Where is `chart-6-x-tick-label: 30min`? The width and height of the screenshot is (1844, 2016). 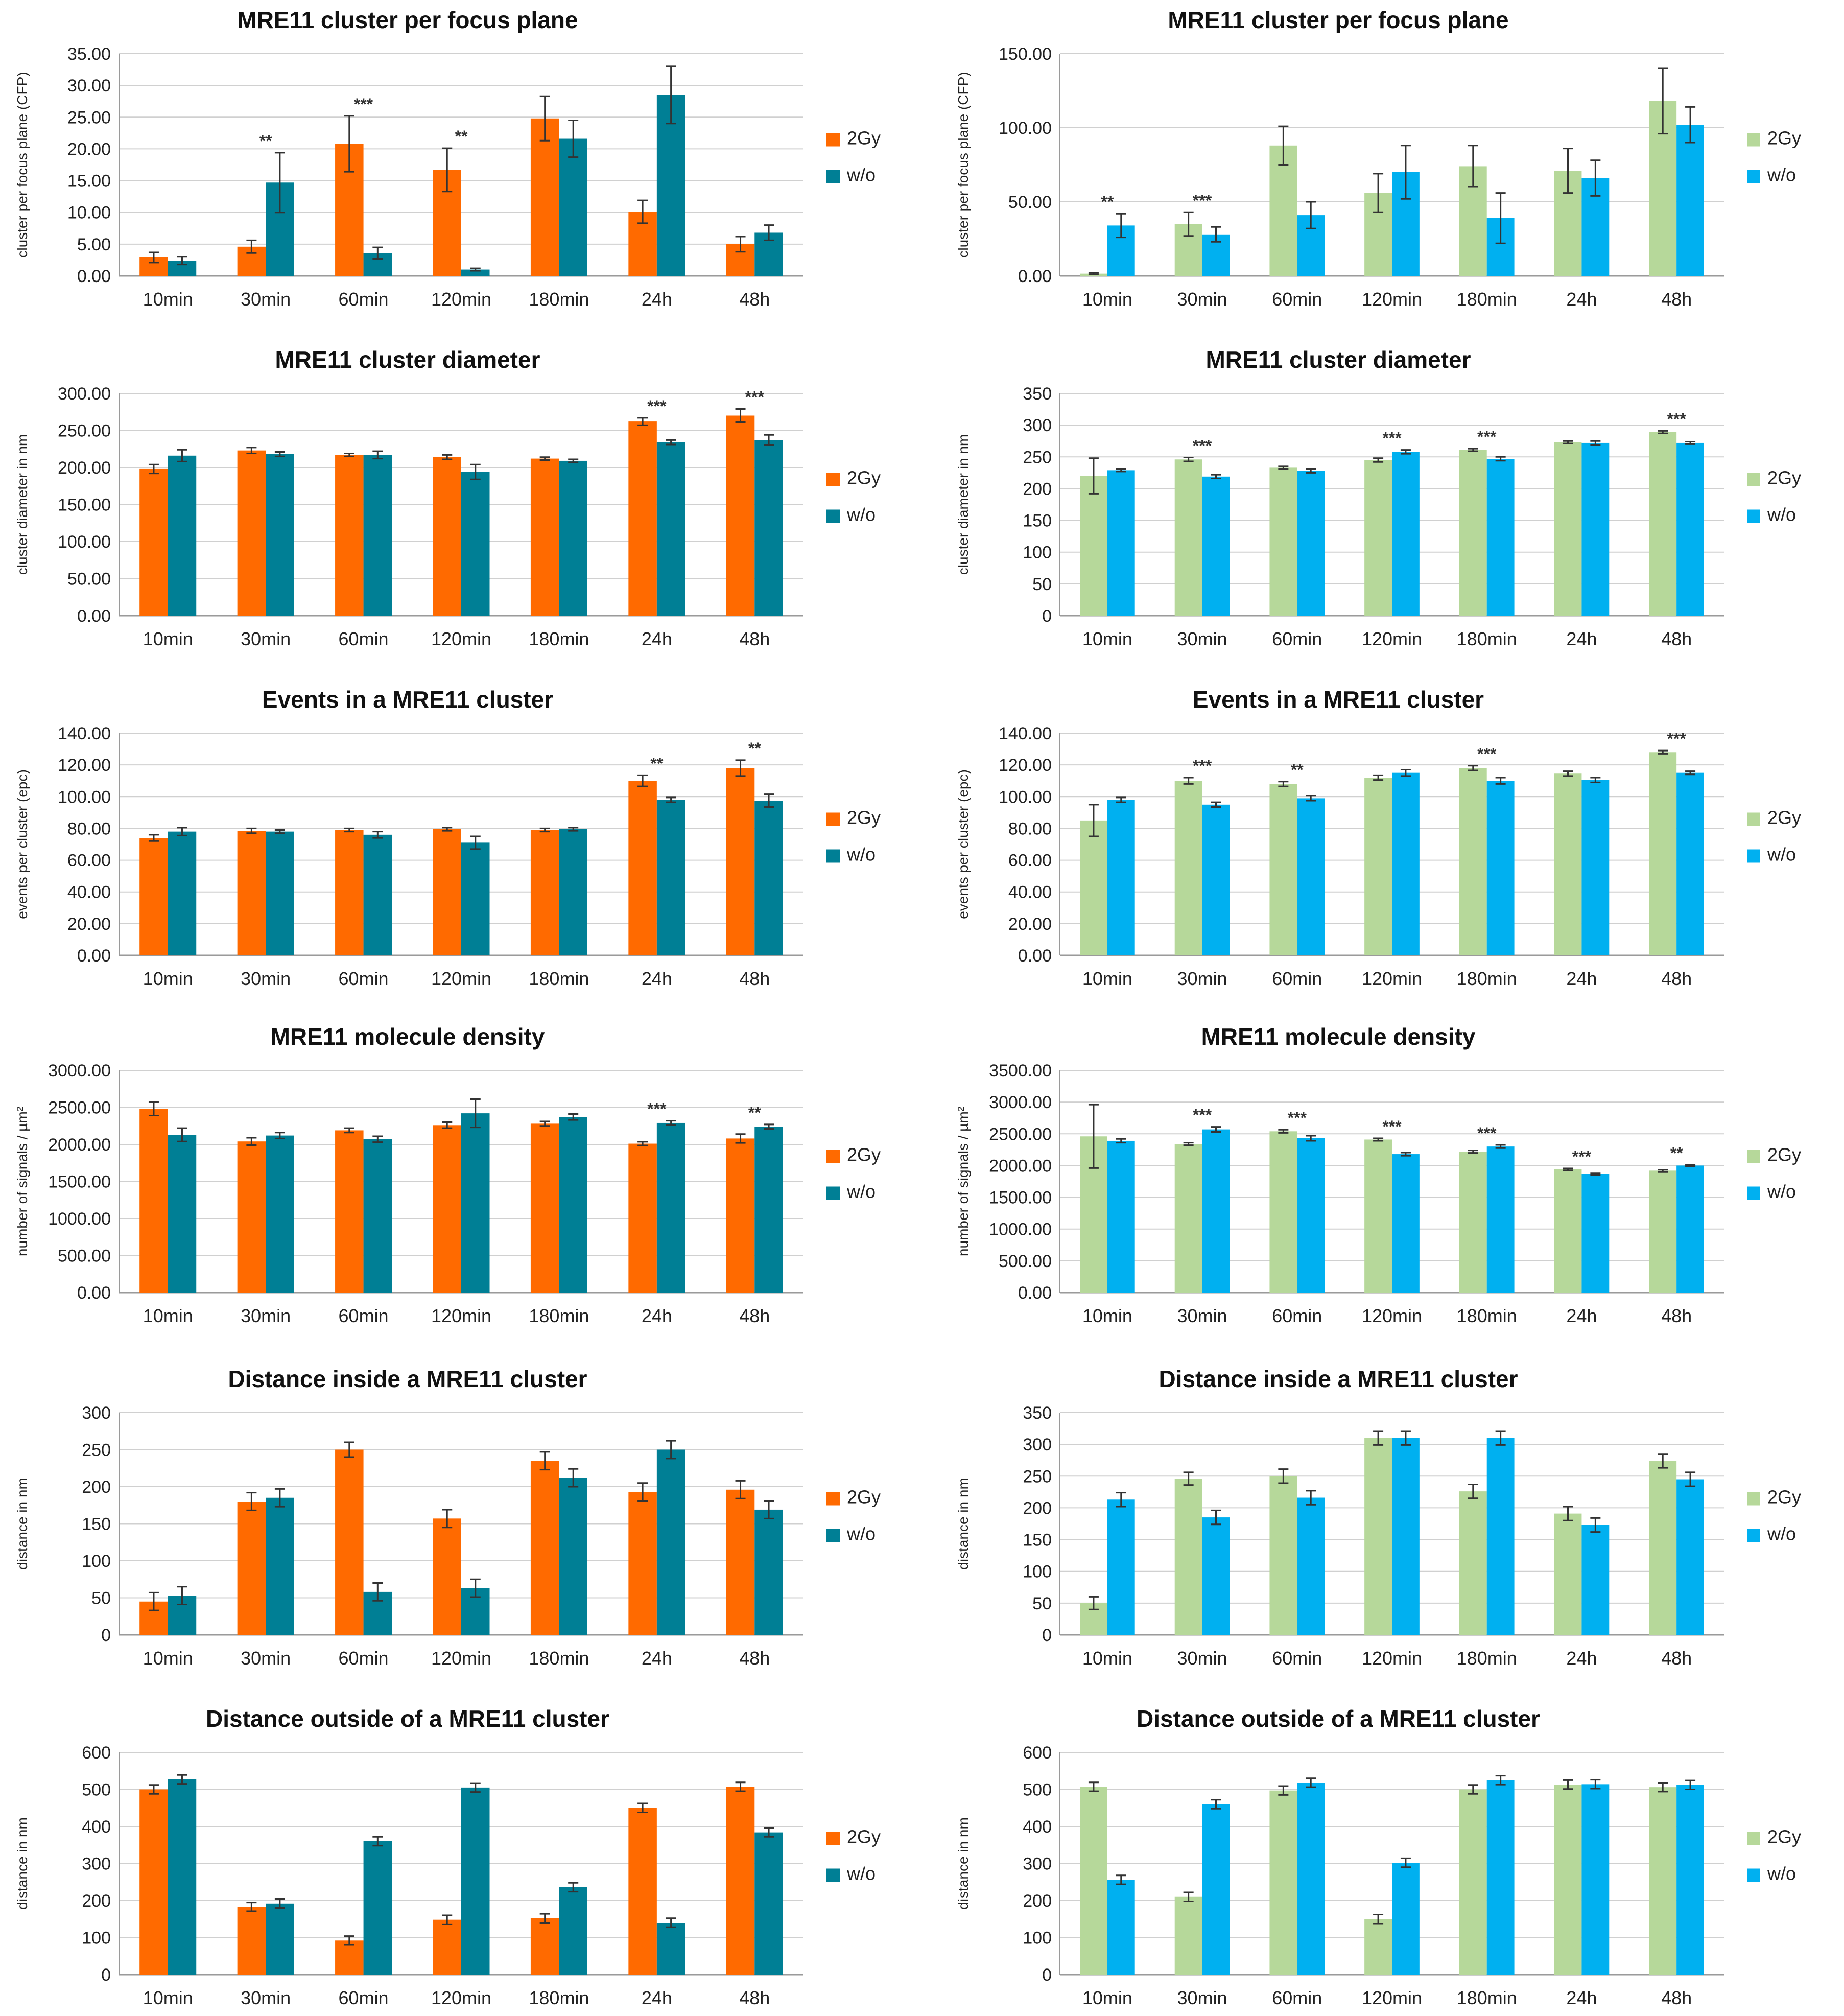
chart-6-x-tick-label: 30min is located at coordinates (1202, 978).